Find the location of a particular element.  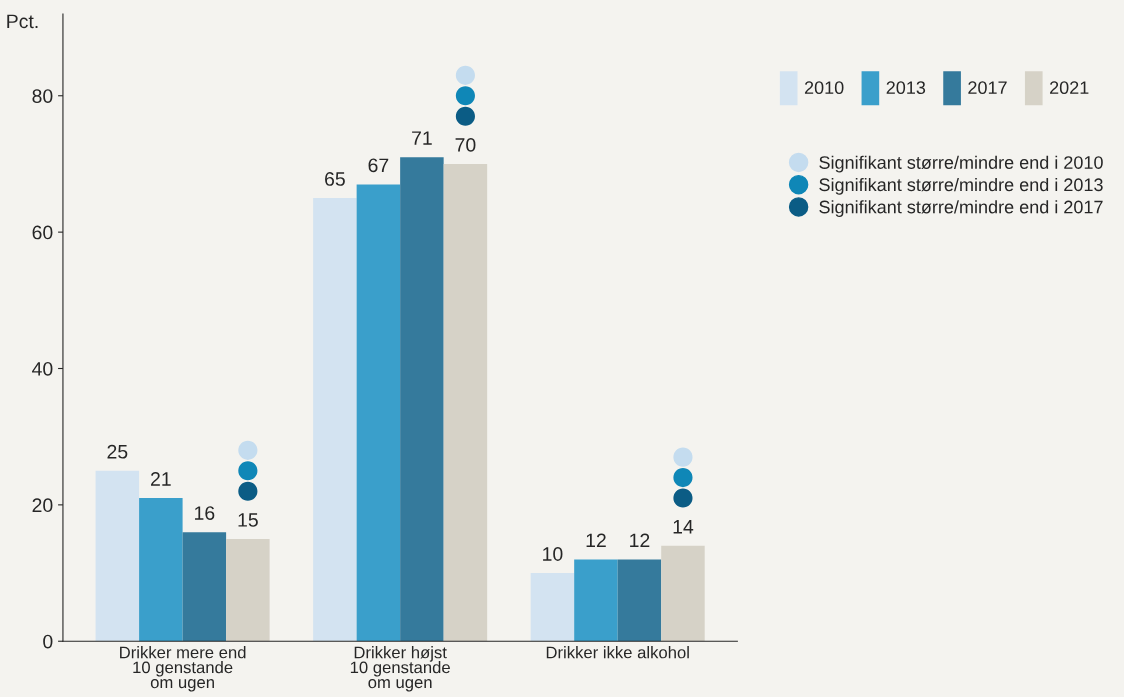

y-tick-label: 60 is located at coordinates (42, 232).